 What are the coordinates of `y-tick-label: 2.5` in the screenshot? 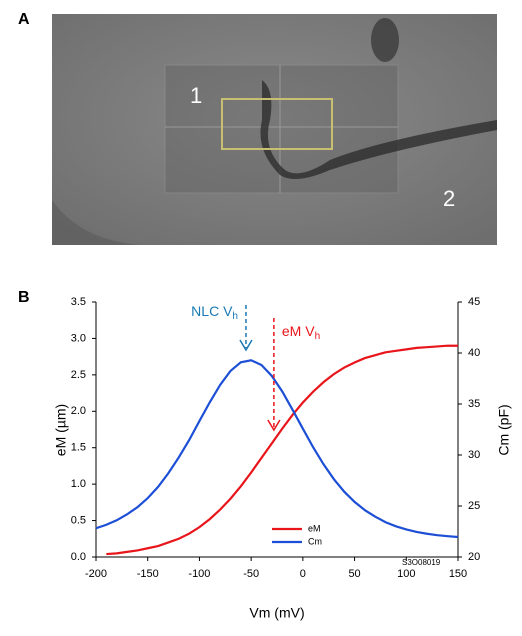 It's located at (78, 375).